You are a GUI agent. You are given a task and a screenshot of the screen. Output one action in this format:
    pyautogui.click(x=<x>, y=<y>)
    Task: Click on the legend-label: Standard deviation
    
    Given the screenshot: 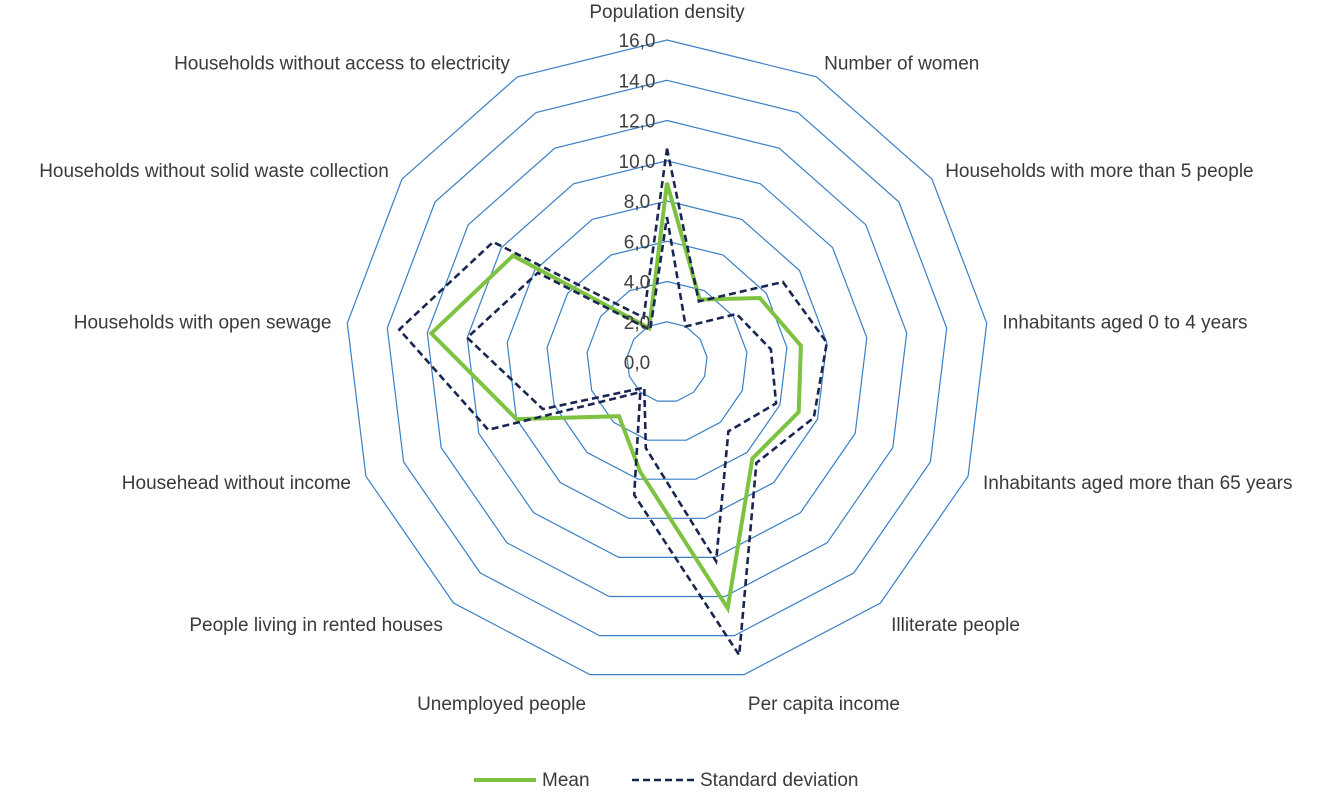 What is the action you would take?
    pyautogui.click(x=779, y=780)
    